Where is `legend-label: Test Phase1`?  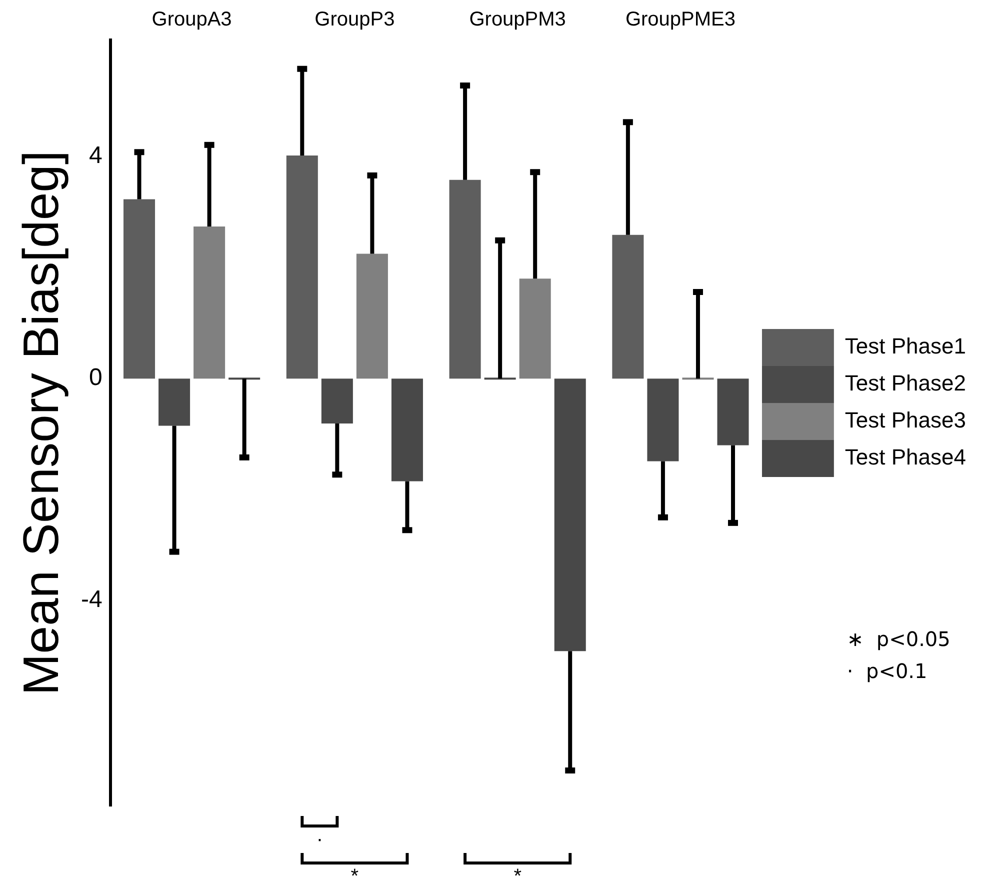 legend-label: Test Phase1 is located at coordinates (905, 346).